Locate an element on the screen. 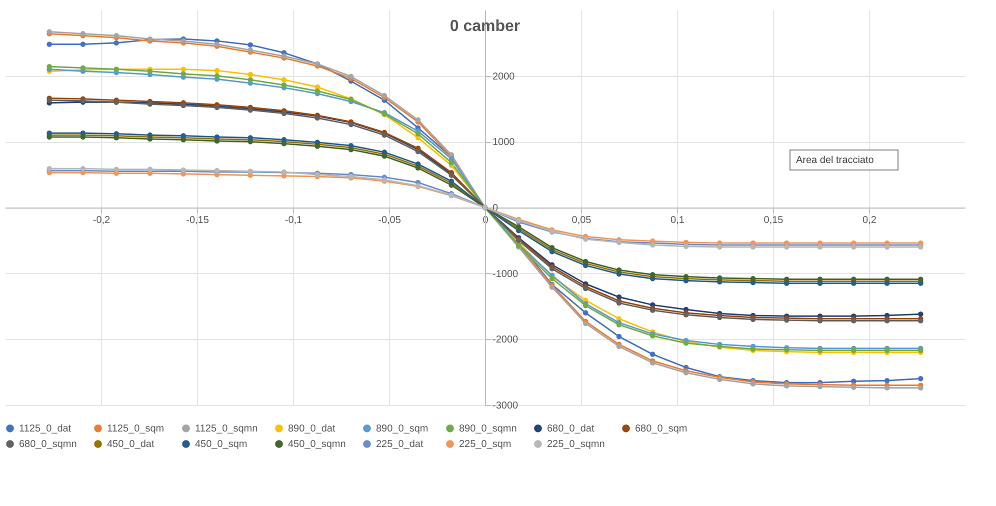  x-tick-label: 0,05 is located at coordinates (582, 220).